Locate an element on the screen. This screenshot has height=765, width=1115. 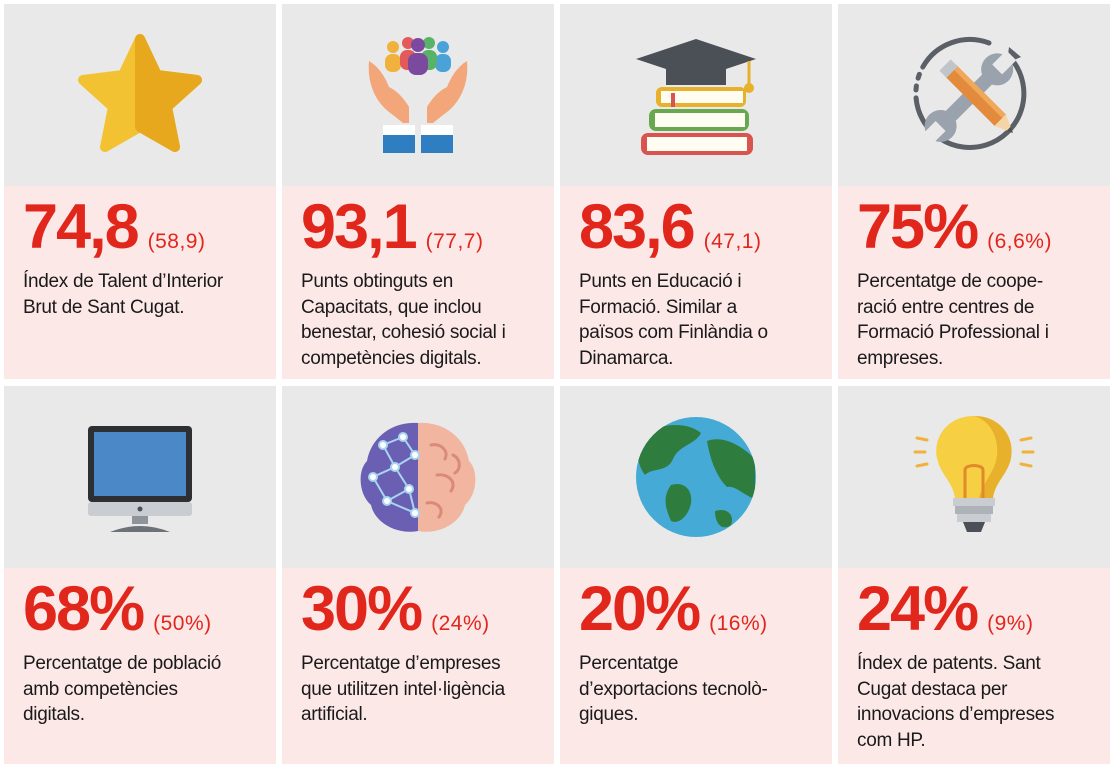
stat-value: 30% is located at coordinates (362, 609).